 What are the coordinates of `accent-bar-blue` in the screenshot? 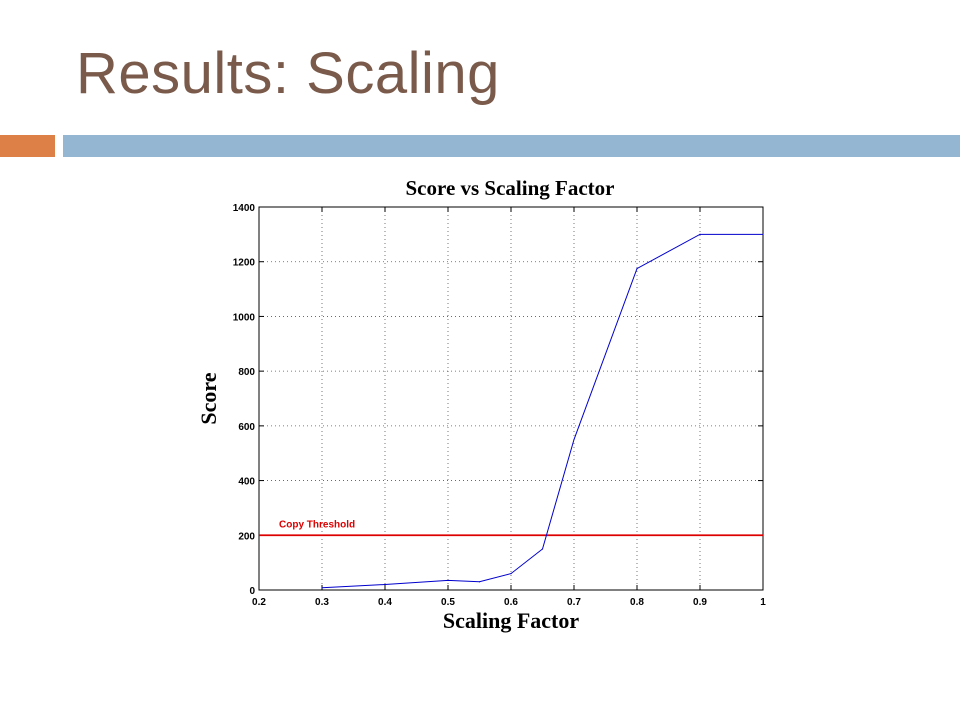 It's located at (511, 146).